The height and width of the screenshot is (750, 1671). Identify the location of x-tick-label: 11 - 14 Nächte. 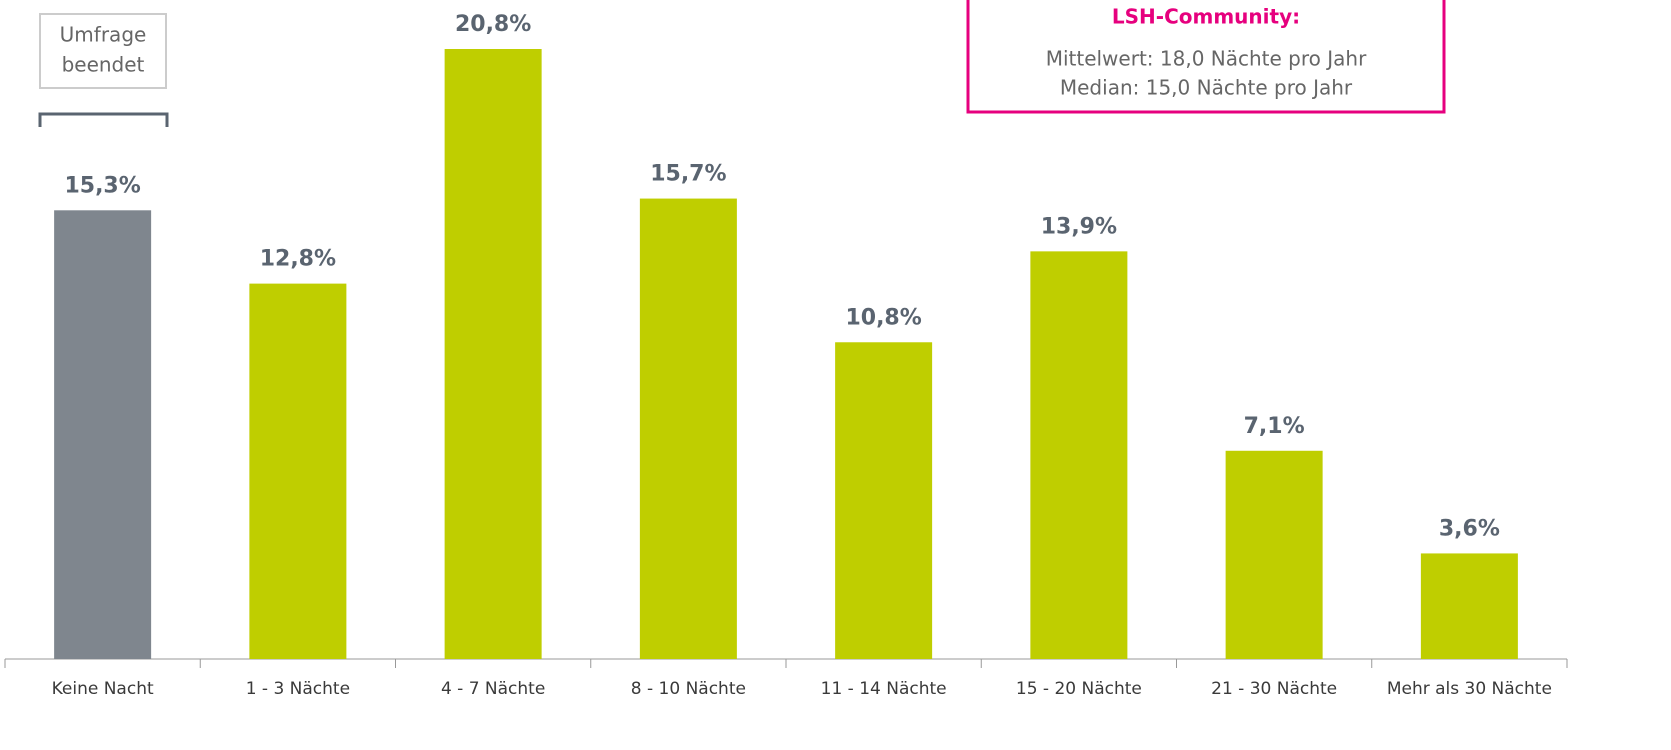
(884, 689).